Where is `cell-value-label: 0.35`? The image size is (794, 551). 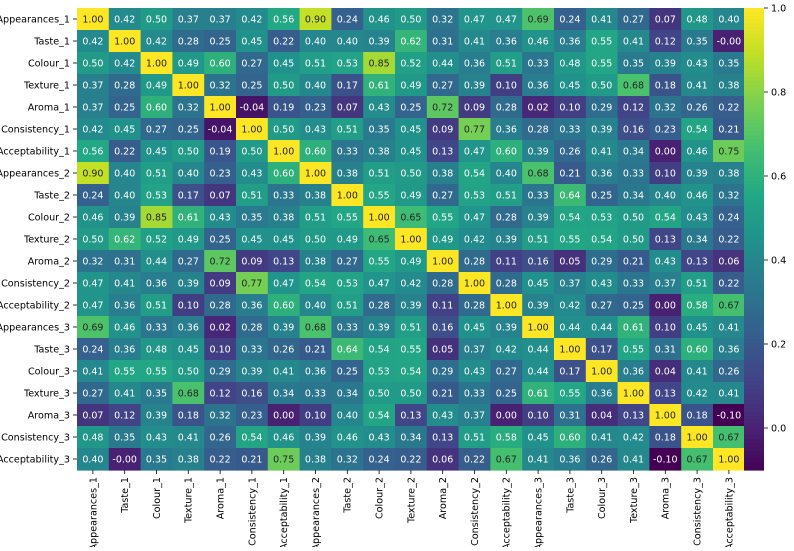
cell-value-label: 0.35 is located at coordinates (728, 64).